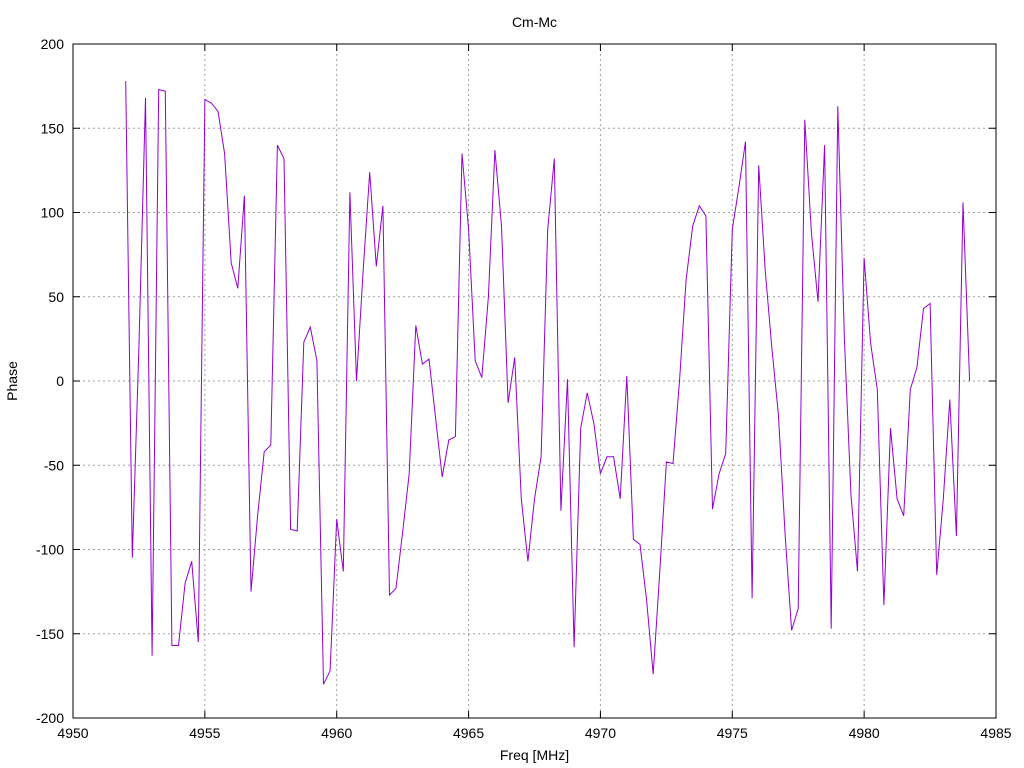 The image size is (1024, 768). I want to click on y-tick-label: 50, so click(56, 297).